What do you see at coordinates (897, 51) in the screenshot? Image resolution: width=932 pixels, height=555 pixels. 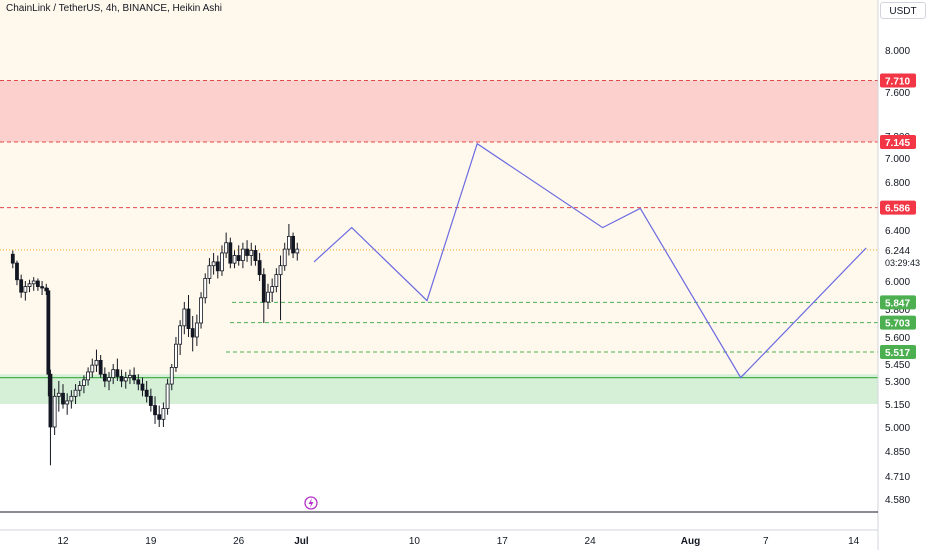 I see `y-tick-8.000: 8.000` at bounding box center [897, 51].